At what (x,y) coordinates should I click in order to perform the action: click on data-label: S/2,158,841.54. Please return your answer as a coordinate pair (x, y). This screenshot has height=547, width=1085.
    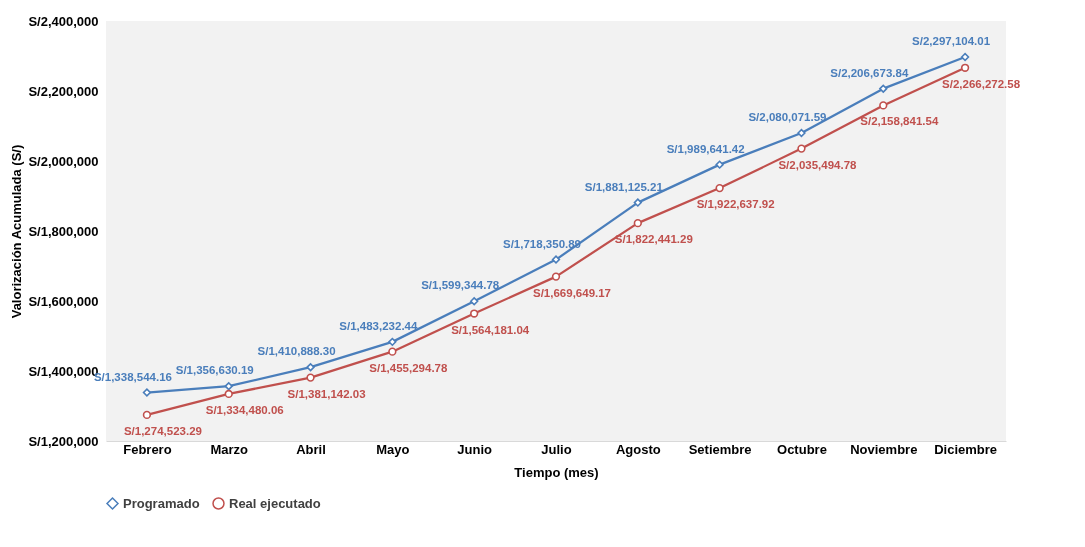
    Looking at the image, I should click on (899, 121).